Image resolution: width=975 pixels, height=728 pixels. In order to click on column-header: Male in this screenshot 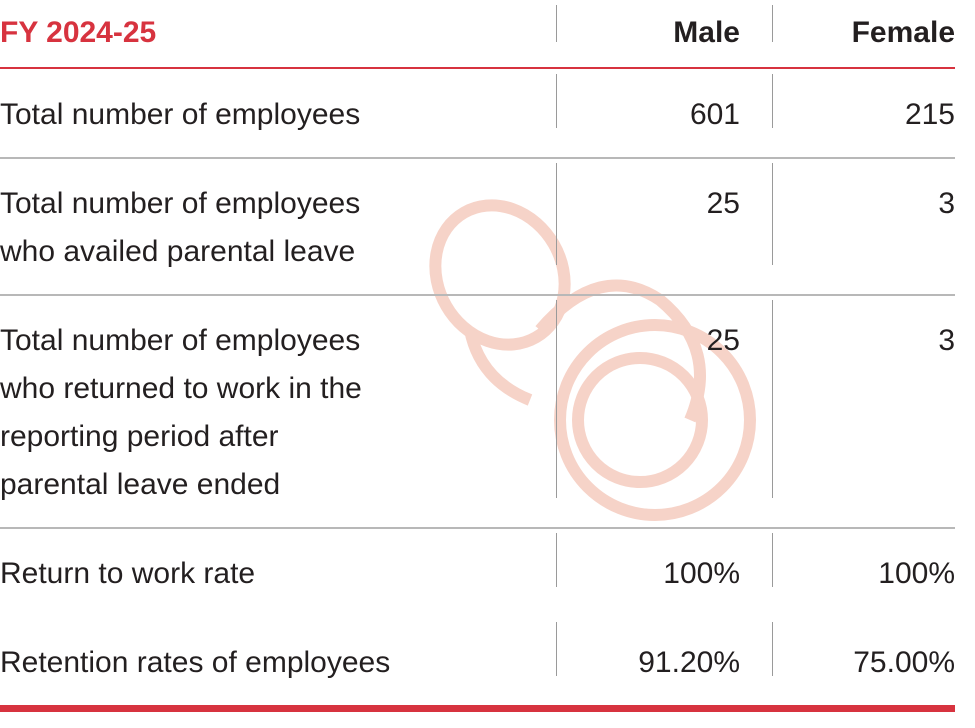, I will do `click(706, 32)`.